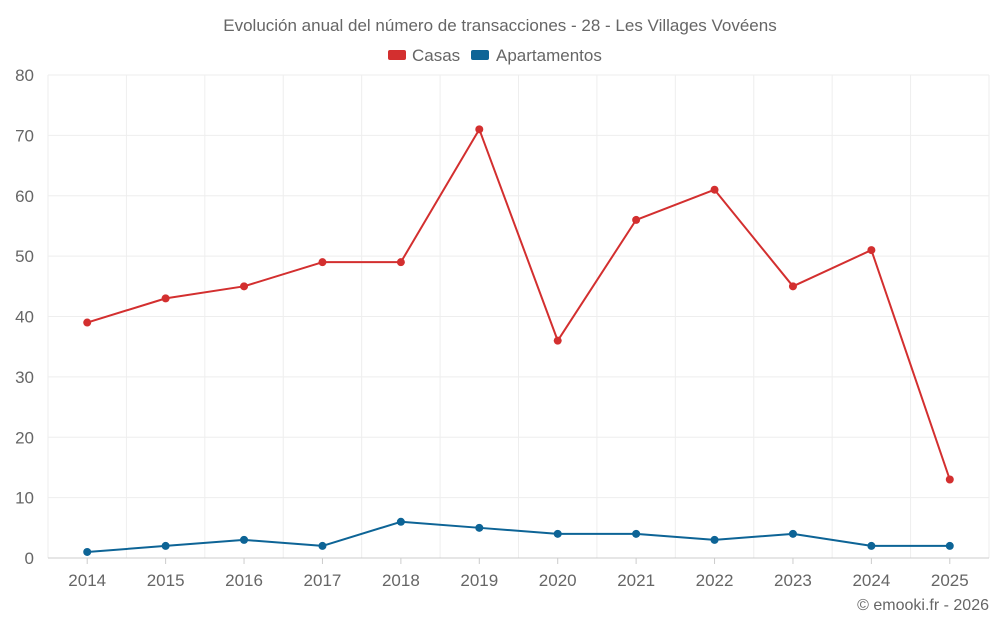 The height and width of the screenshot is (625, 1000). What do you see at coordinates (24, 498) in the screenshot?
I see `y-tick-label: 10` at bounding box center [24, 498].